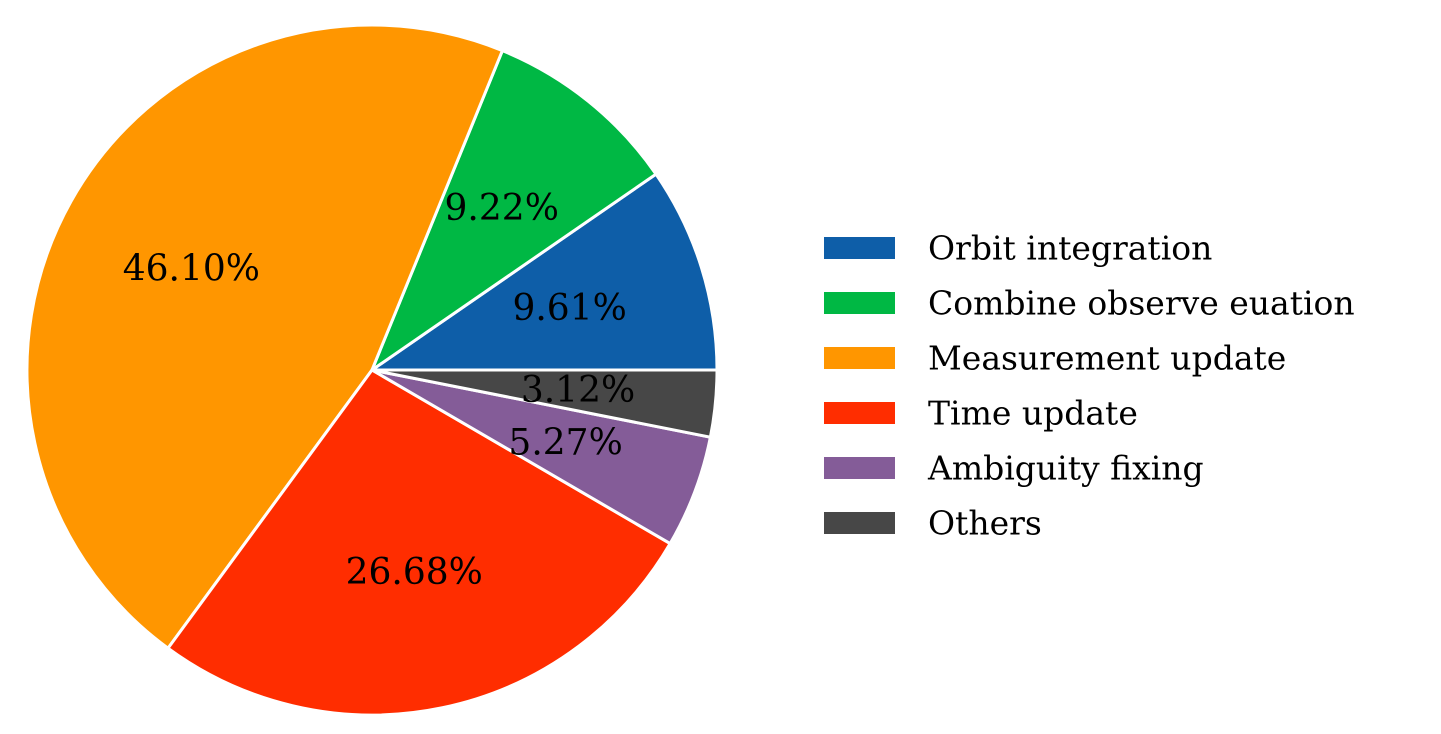  I want to click on legend-label-ambiguity-fixing: Ambiguity fixing, so click(1065, 468).